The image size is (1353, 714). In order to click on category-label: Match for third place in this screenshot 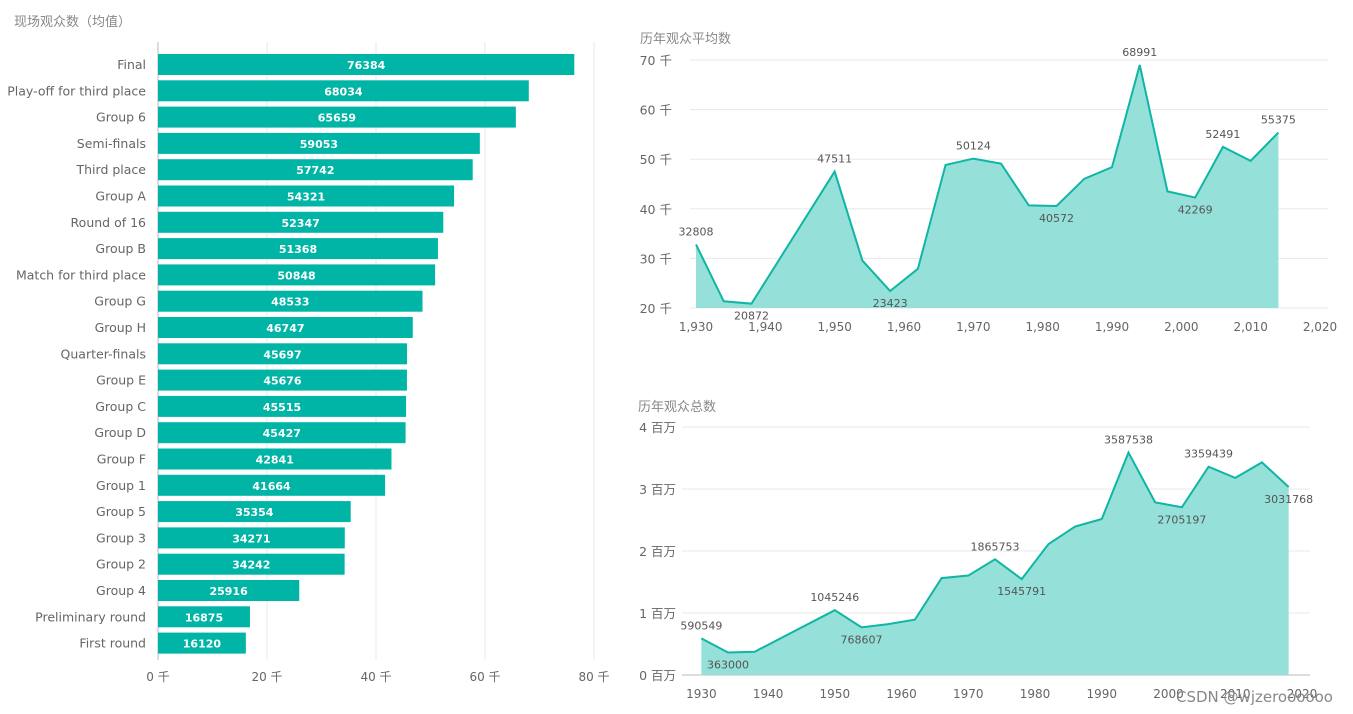, I will do `click(81, 274)`.